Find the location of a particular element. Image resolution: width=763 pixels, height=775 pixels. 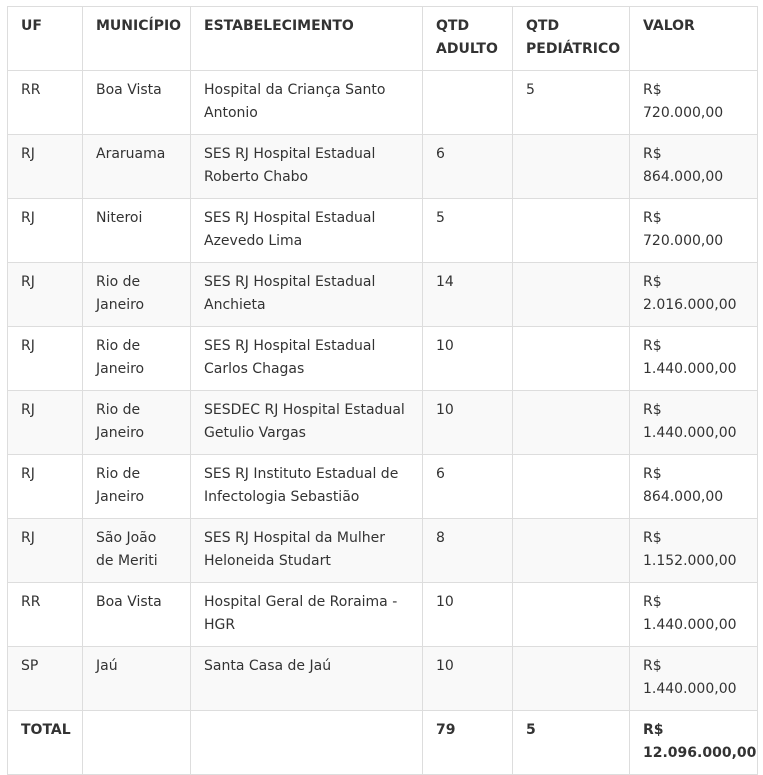

total-estabelecimento is located at coordinates (306, 742).